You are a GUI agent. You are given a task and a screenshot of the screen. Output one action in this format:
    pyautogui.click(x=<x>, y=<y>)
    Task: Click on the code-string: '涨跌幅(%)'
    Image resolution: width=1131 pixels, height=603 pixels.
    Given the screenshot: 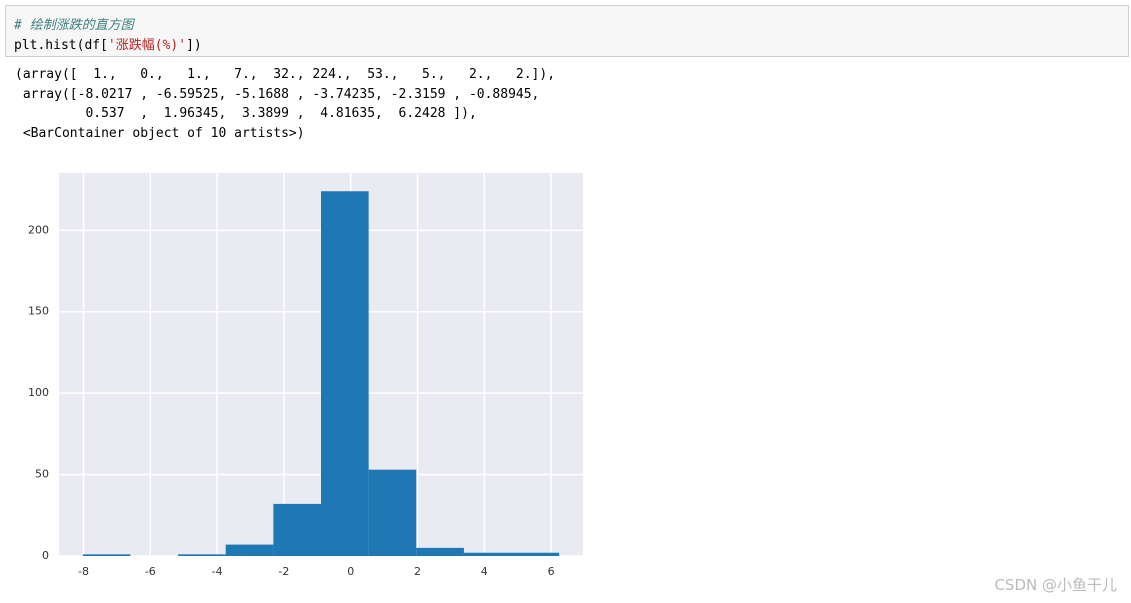 What is the action you would take?
    pyautogui.click(x=147, y=45)
    